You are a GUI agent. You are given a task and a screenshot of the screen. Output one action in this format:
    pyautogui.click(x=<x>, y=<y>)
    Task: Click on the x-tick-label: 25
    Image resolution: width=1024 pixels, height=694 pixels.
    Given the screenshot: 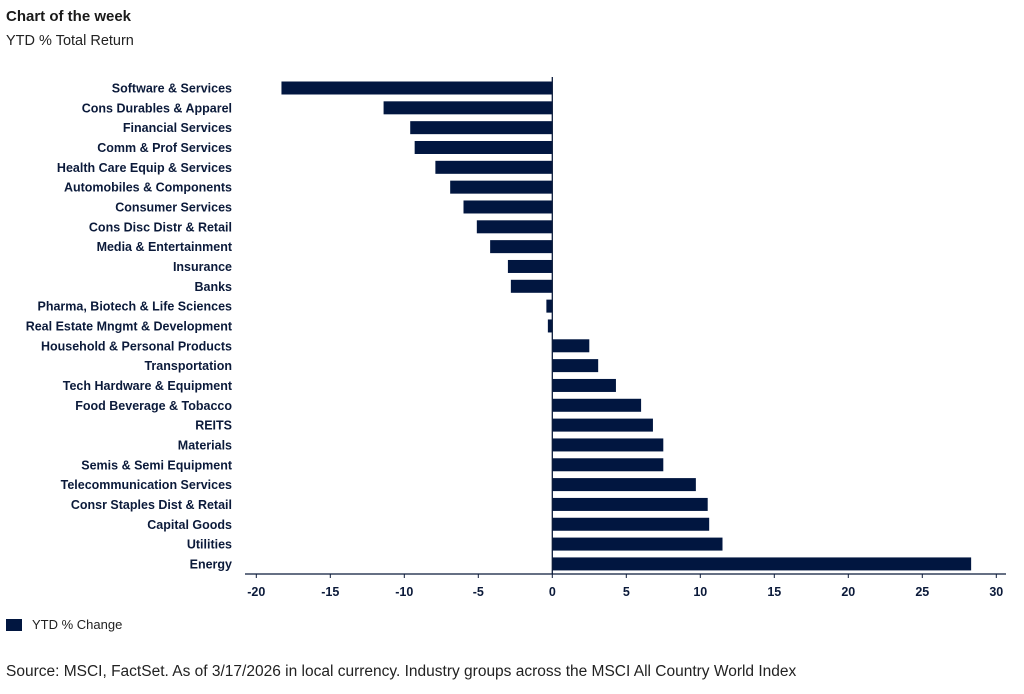 What is the action you would take?
    pyautogui.click(x=922, y=592)
    